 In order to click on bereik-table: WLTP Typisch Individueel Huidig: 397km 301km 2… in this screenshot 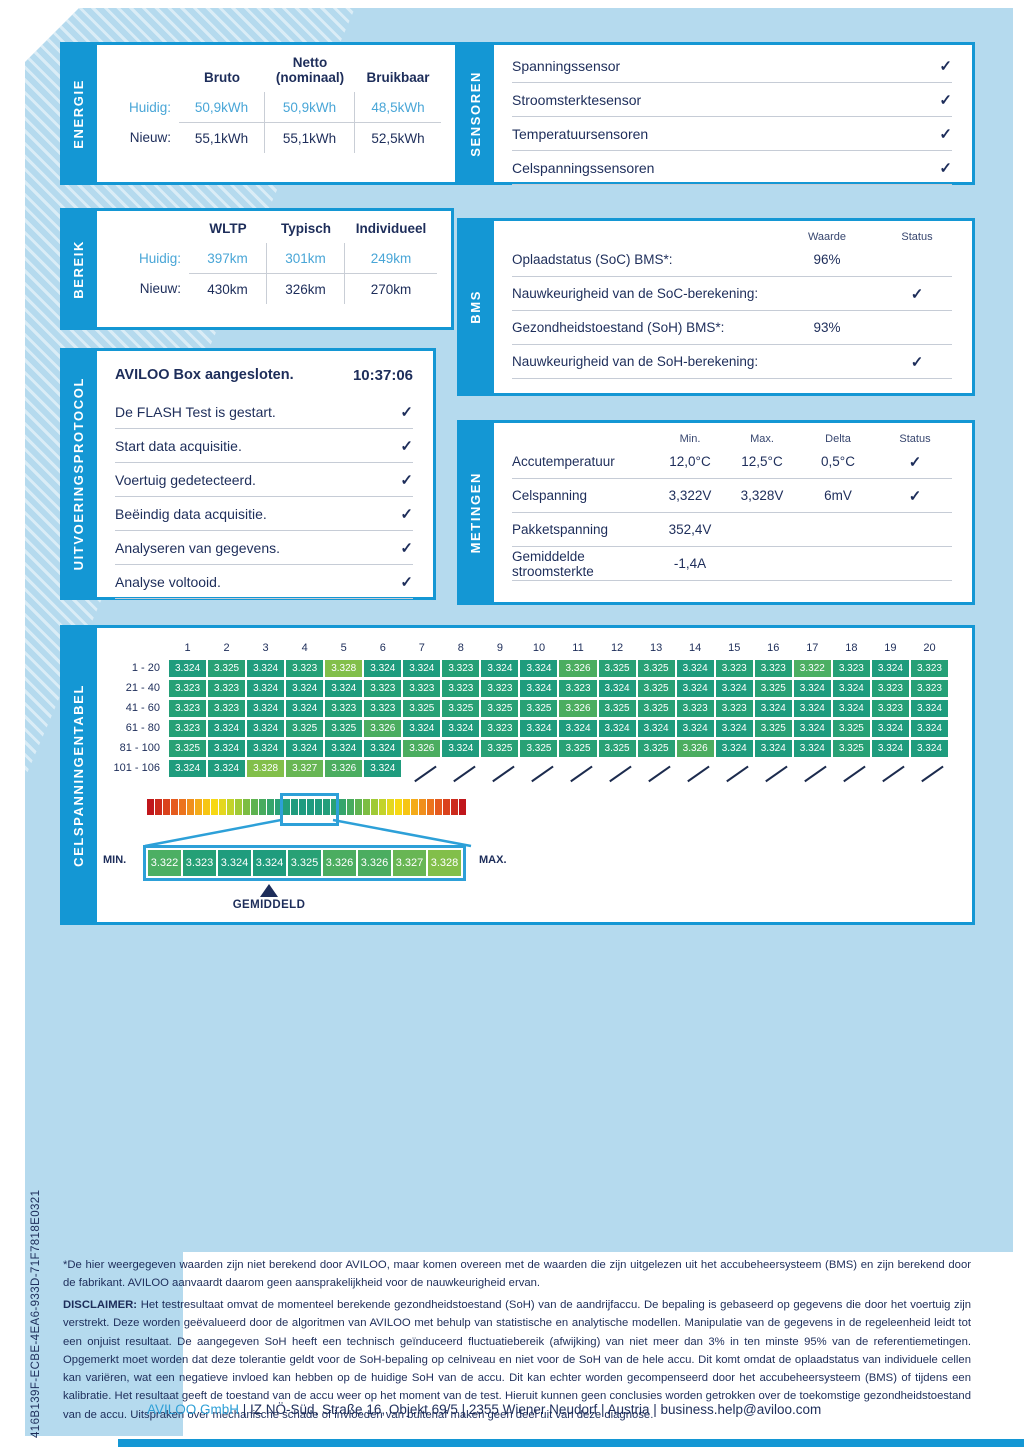, I will do `click(274, 257)`.